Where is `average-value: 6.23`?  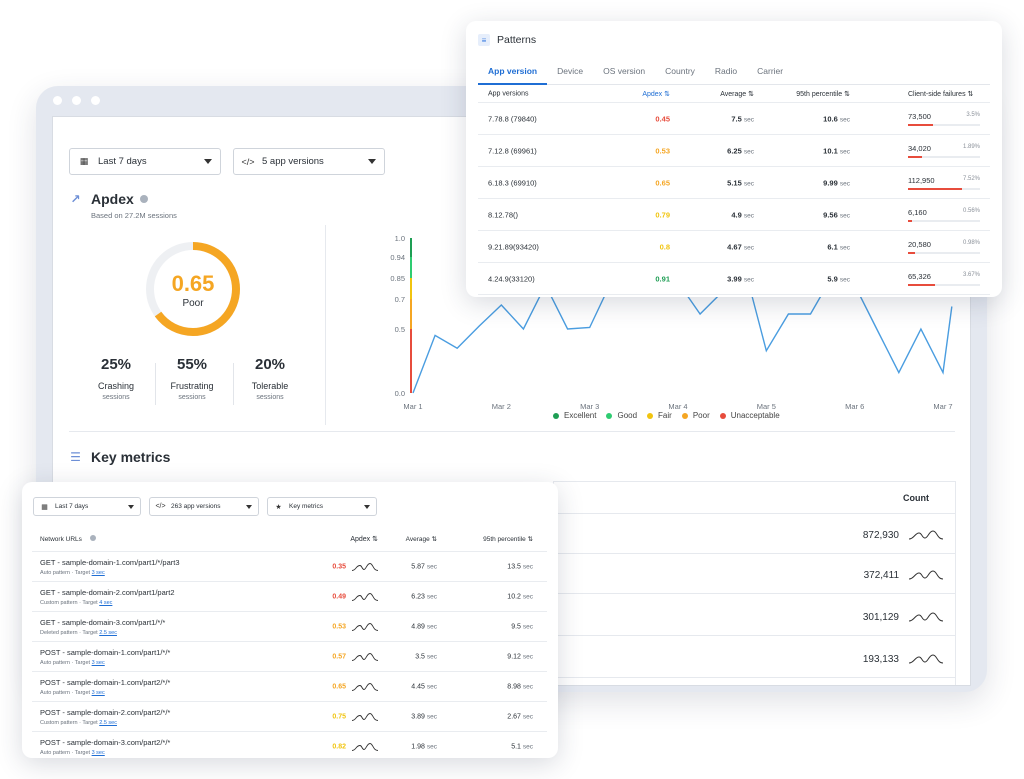 average-value: 6.23 is located at coordinates (418, 596).